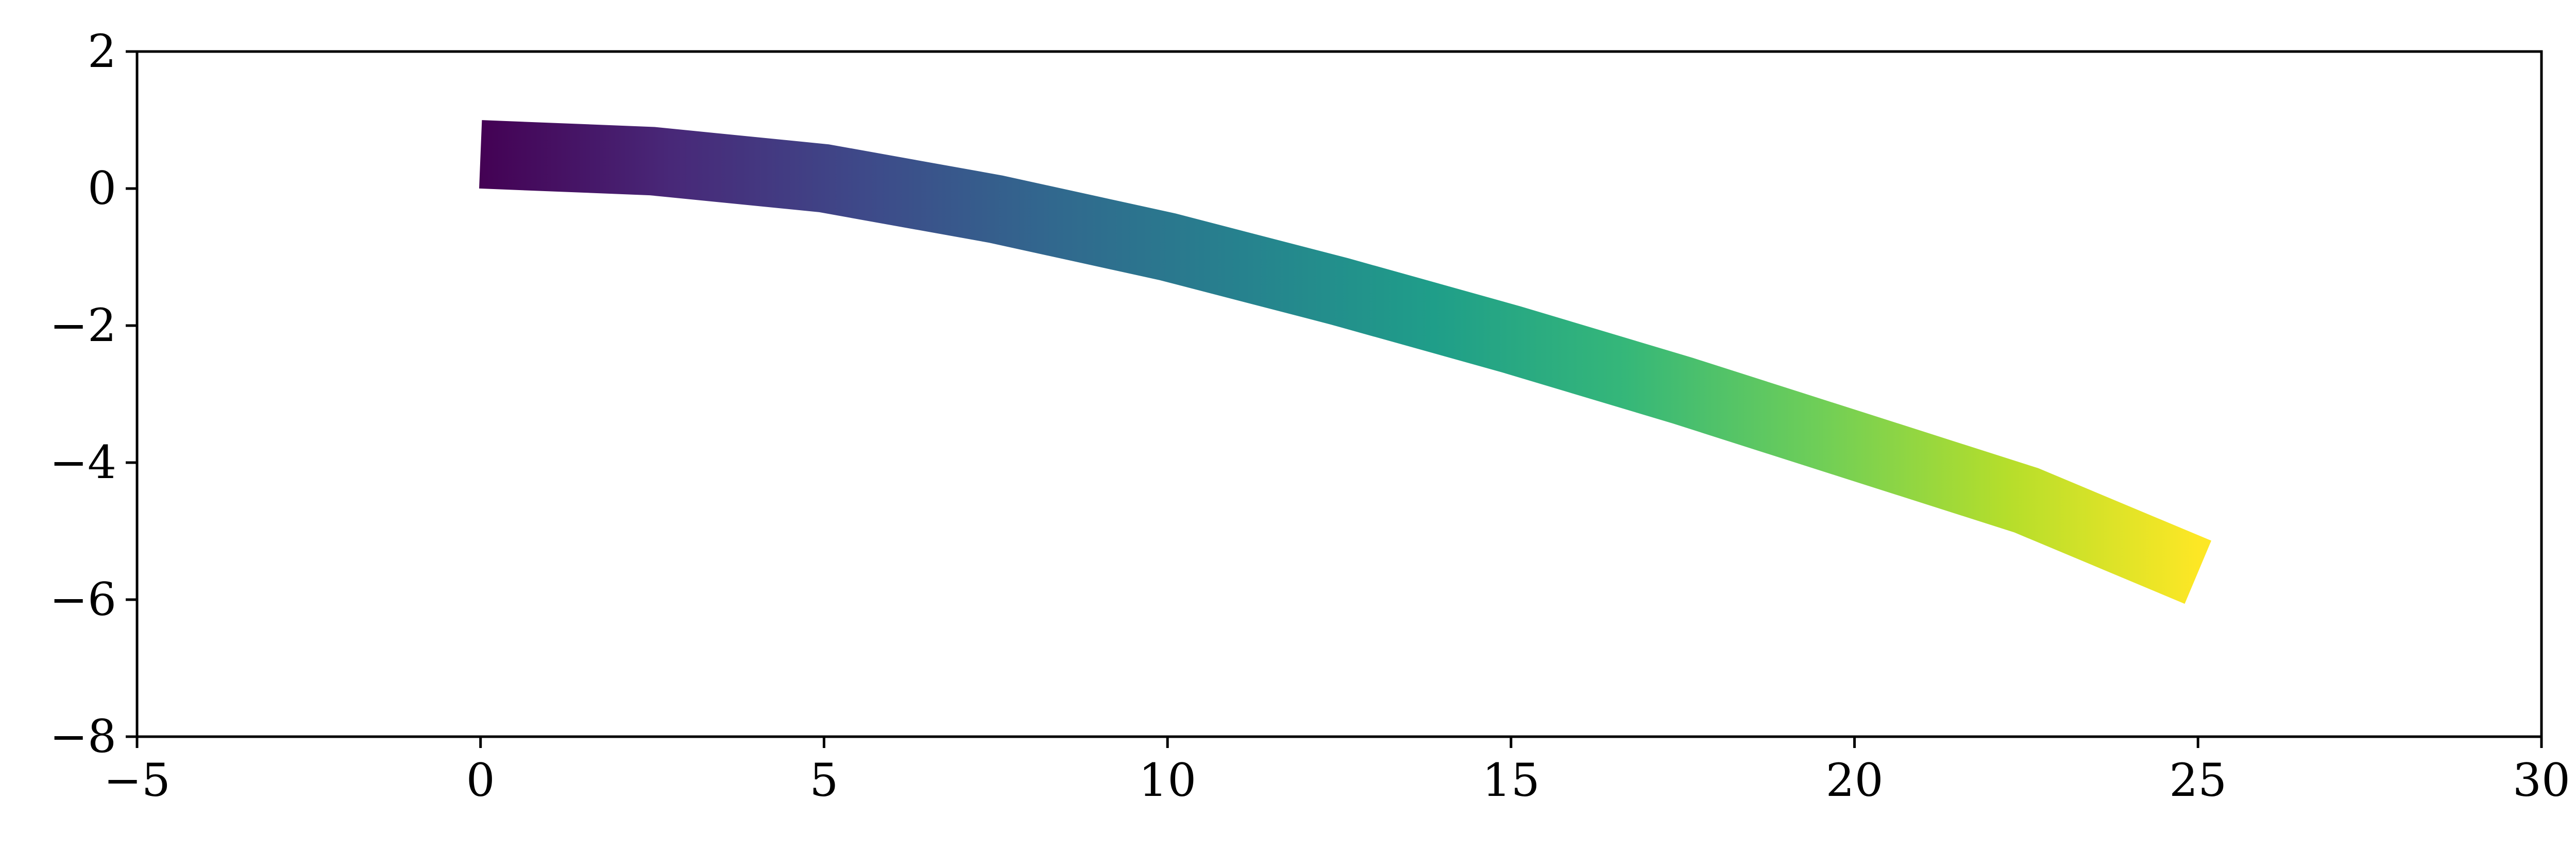 The image size is (2576, 850). Describe the element at coordinates (480, 780) in the screenshot. I see `x-tick-label: 0` at that location.